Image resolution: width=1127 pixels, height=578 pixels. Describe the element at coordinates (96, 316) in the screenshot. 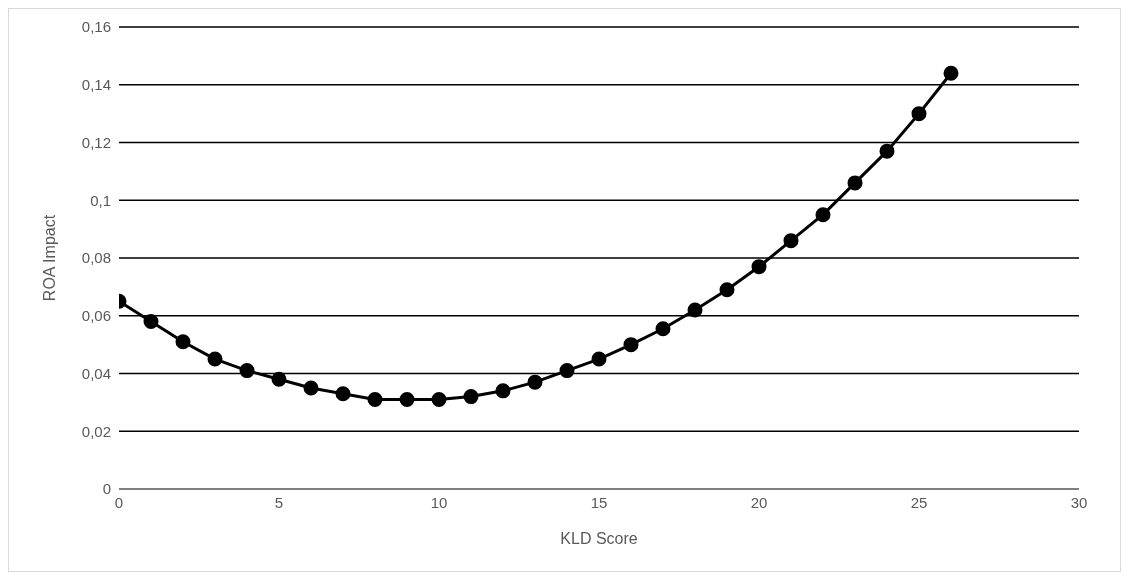

I see `y-tick-label: 0,06` at that location.